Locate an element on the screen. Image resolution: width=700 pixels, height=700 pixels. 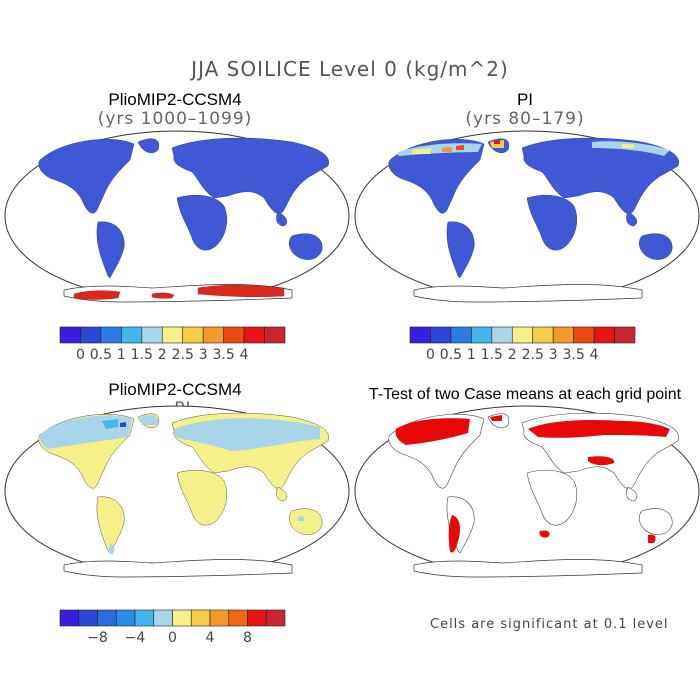
panel1-title: PlioMIP2-CCSM4 is located at coordinates (175, 99).